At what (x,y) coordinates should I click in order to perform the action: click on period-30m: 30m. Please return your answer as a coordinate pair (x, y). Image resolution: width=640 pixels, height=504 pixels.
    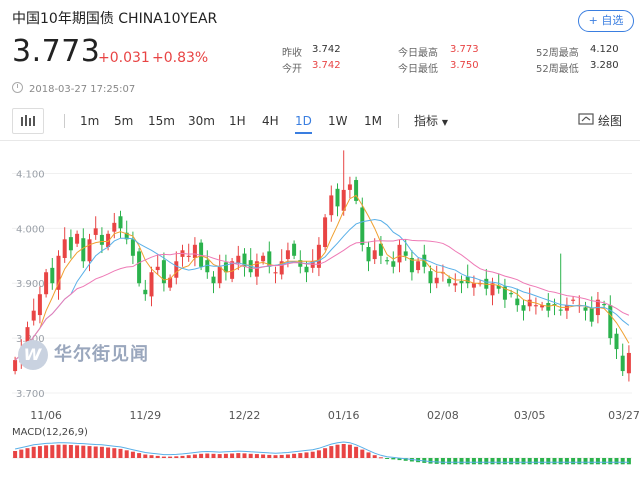
    Looking at the image, I should click on (201, 121).